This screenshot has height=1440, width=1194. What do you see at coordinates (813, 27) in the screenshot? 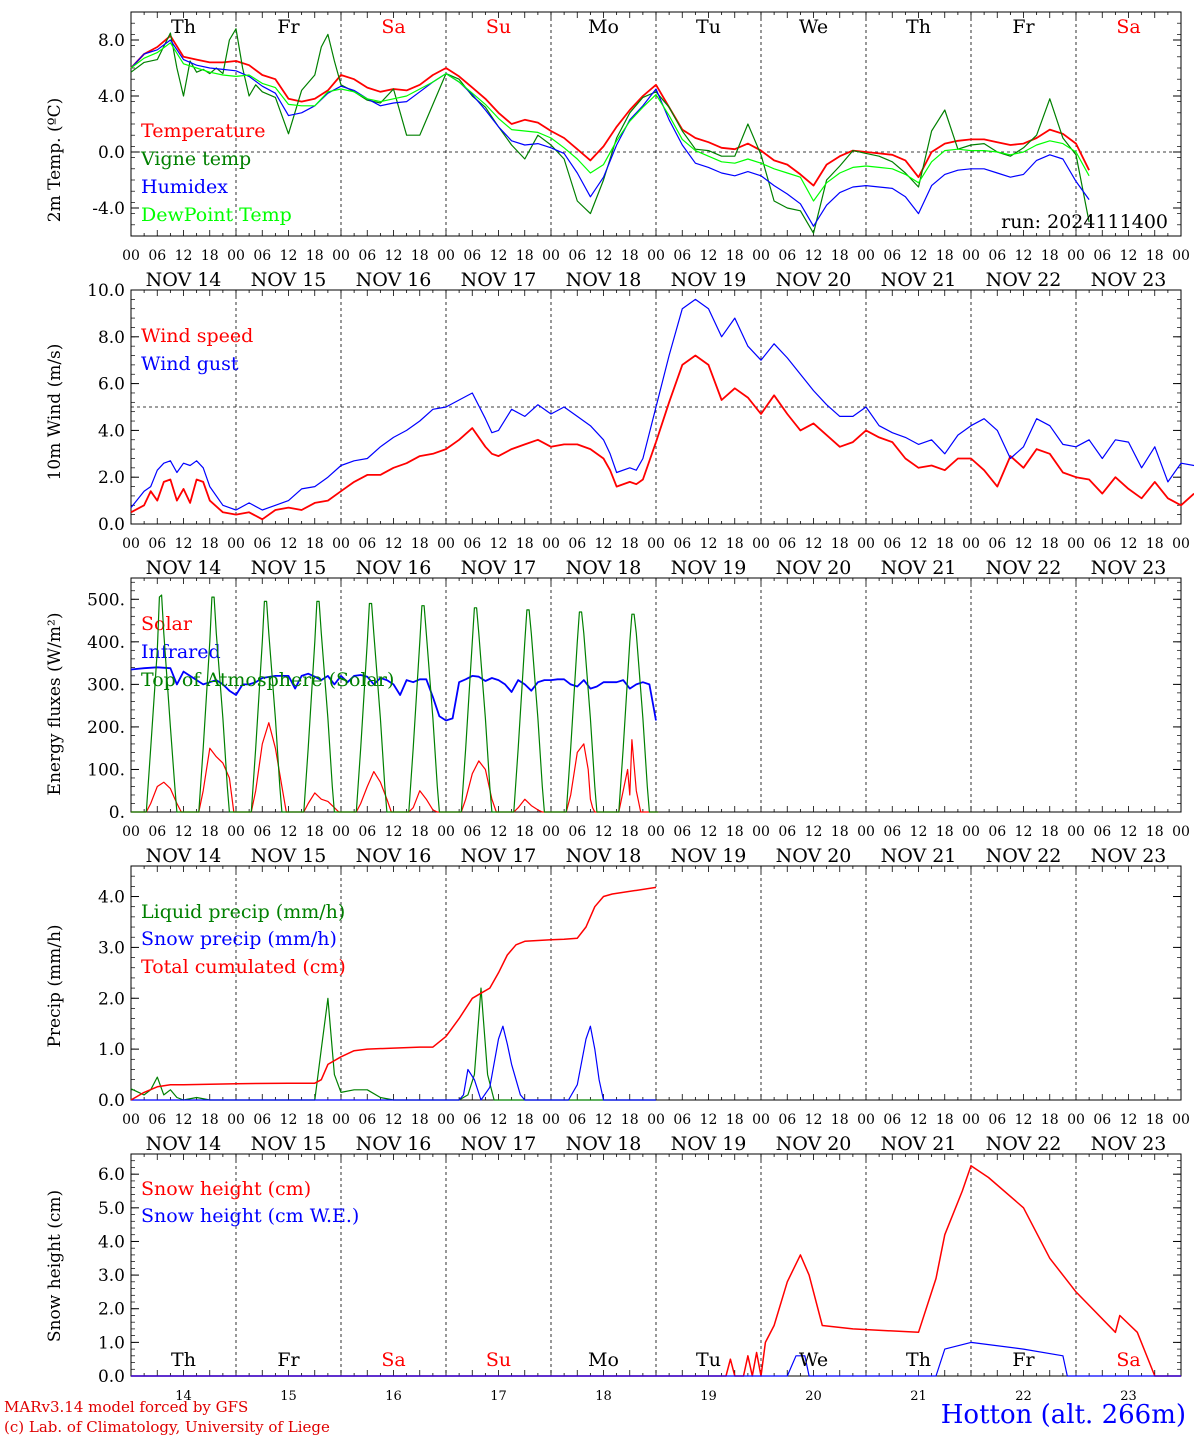
I see `weekday-label: We` at bounding box center [813, 27].